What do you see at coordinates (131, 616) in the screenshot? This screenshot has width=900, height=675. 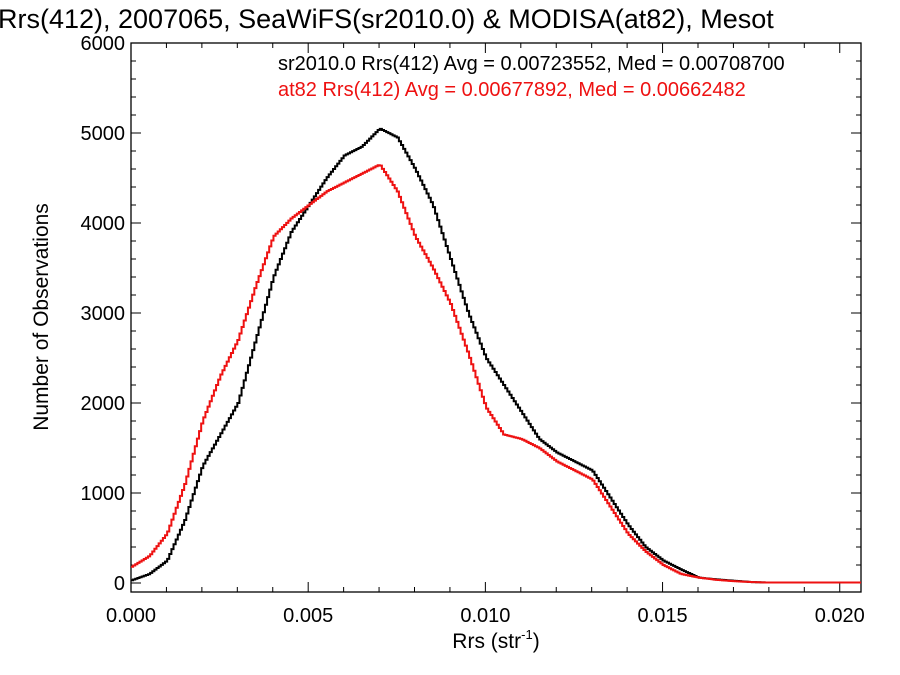 I see `x-tick-label: 0.000` at bounding box center [131, 616].